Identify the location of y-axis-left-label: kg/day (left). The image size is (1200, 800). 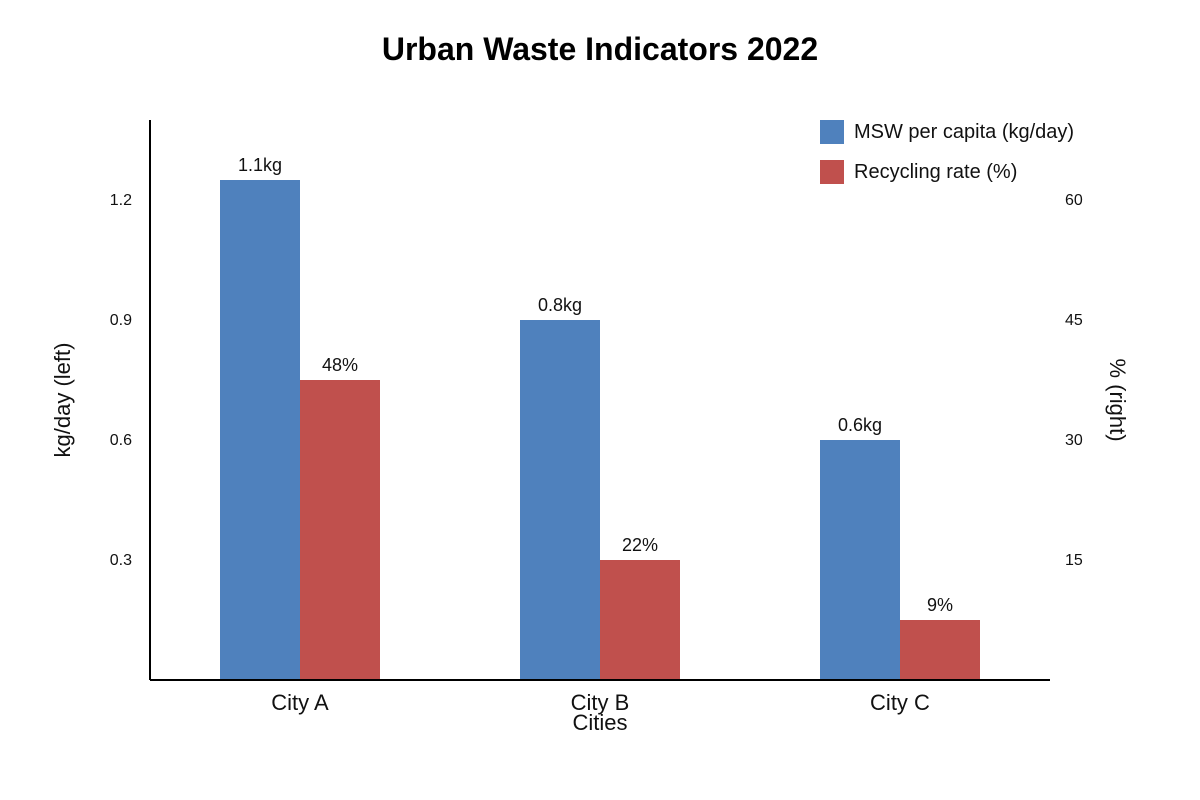
(62, 400).